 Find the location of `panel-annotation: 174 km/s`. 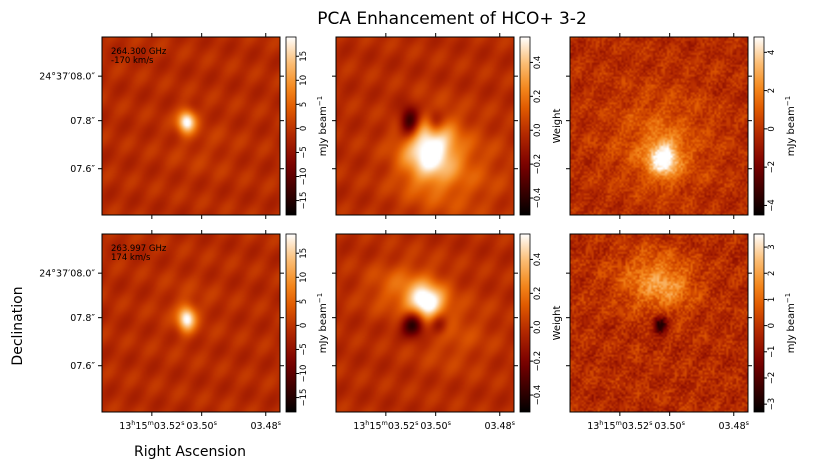

panel-annotation: 174 km/s is located at coordinates (131, 258).